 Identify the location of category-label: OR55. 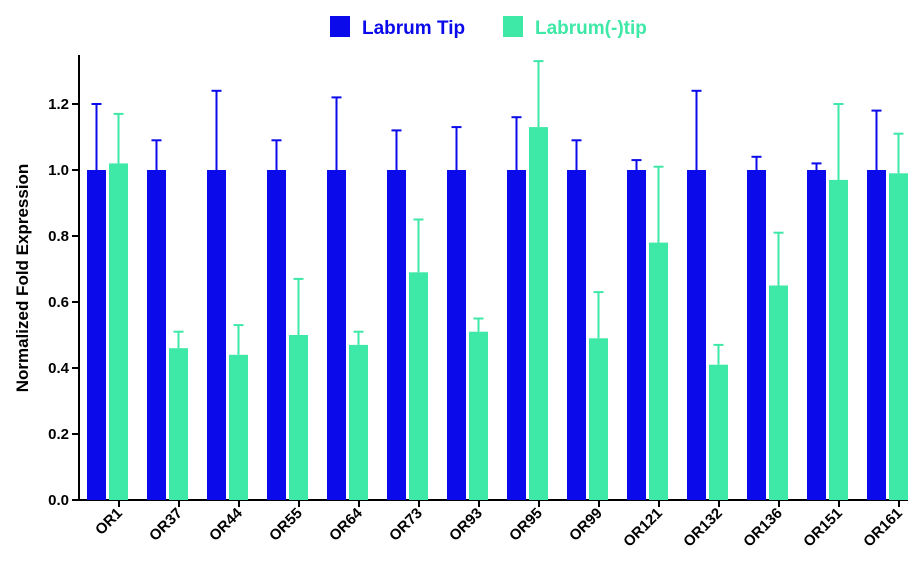
(286, 525).